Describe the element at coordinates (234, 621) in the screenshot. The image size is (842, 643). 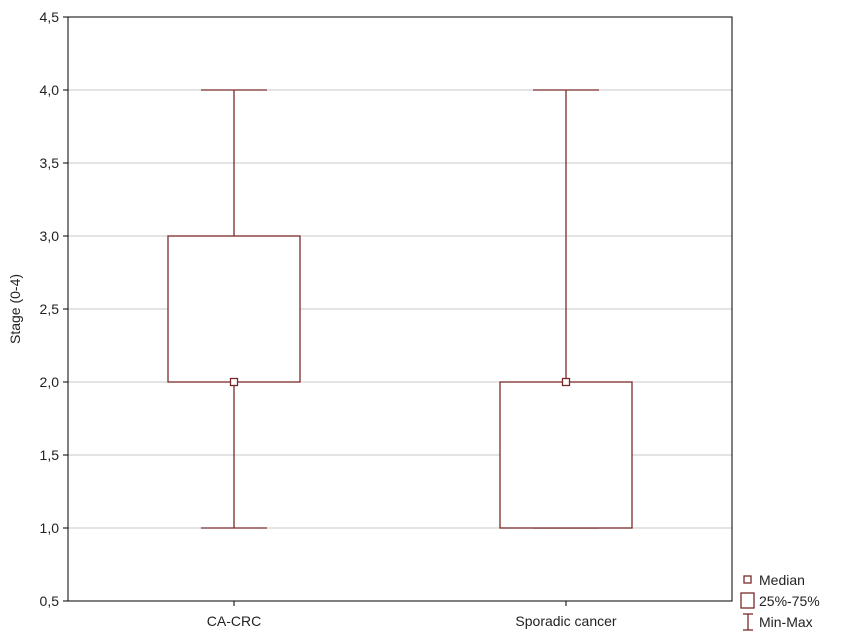
I see `x-tick-label: CA-CRC` at that location.